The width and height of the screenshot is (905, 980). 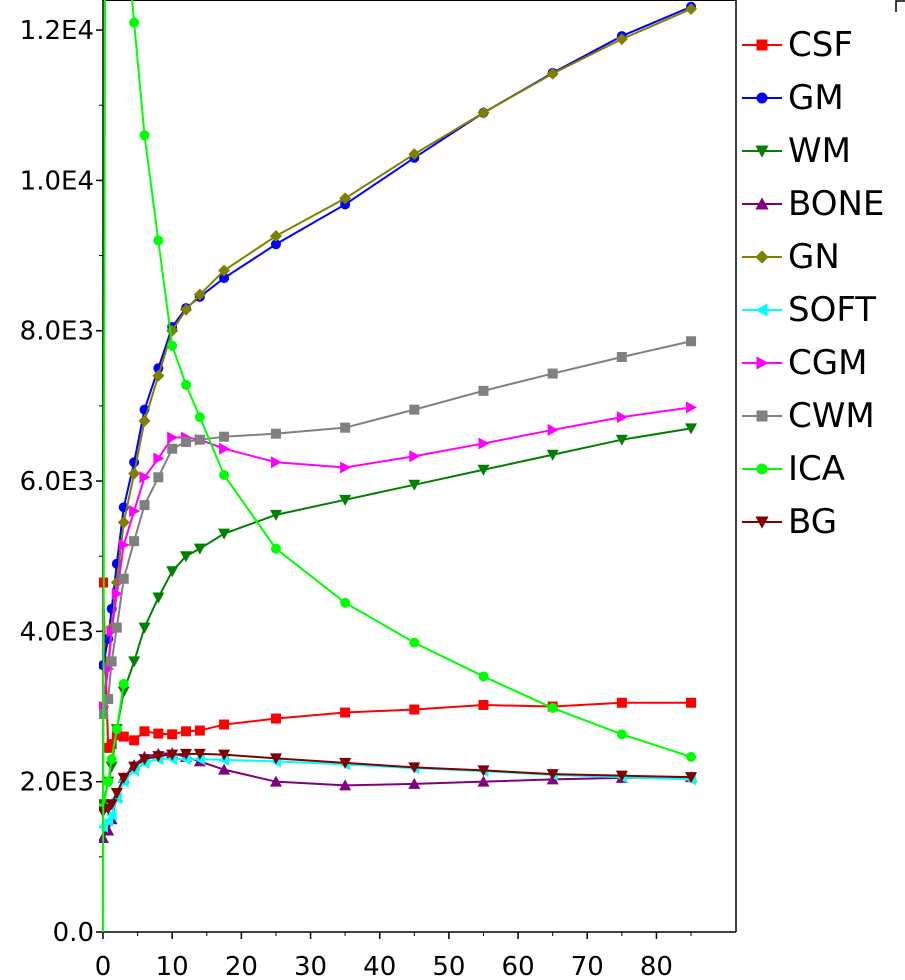 What do you see at coordinates (812, 44) in the screenshot?
I see `legend-item-csf: CSF` at bounding box center [812, 44].